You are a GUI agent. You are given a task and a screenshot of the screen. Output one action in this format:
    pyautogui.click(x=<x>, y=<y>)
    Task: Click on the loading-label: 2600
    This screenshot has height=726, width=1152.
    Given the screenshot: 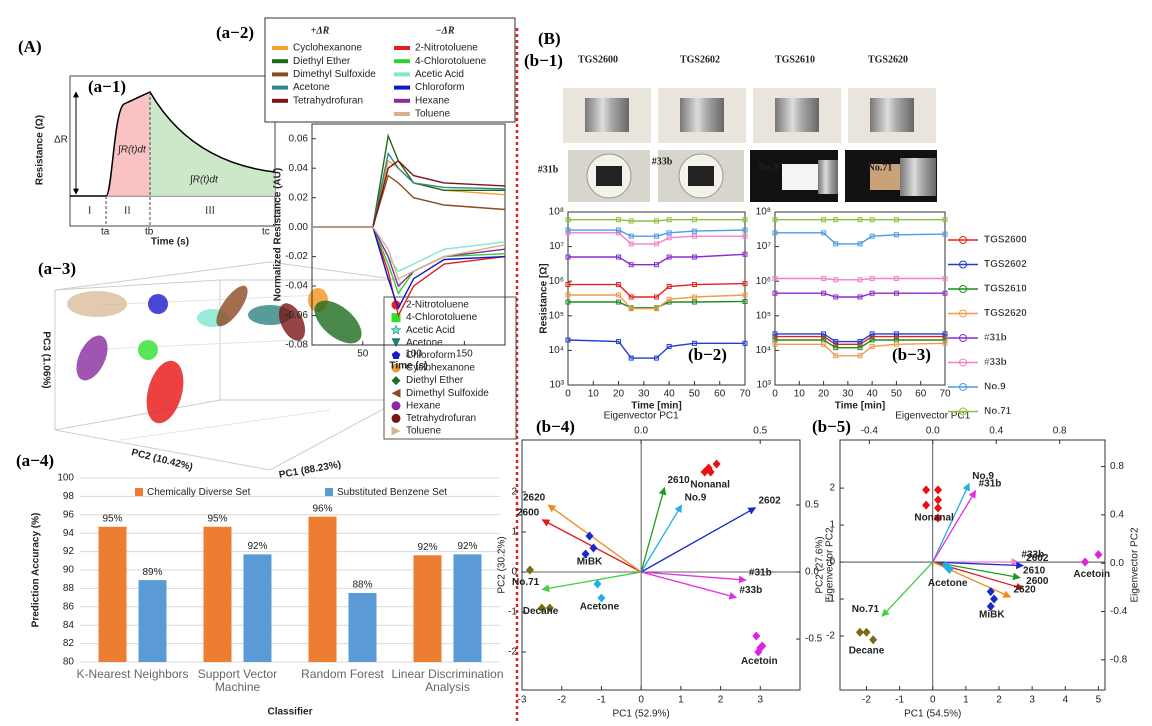 What is the action you would take?
    pyautogui.click(x=528, y=512)
    